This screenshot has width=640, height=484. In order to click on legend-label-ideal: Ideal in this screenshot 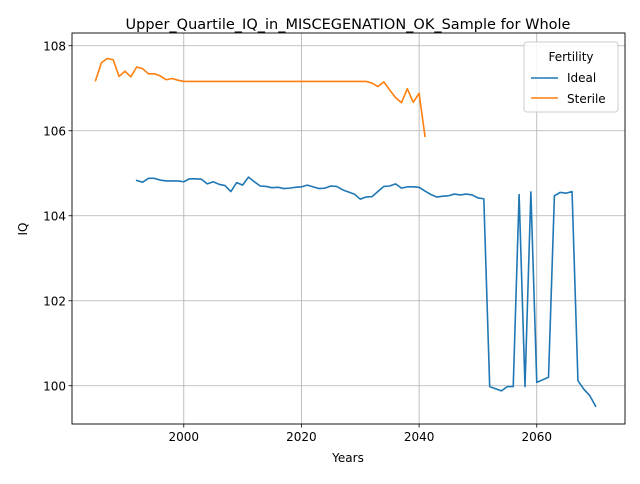, I will do `click(581, 78)`.